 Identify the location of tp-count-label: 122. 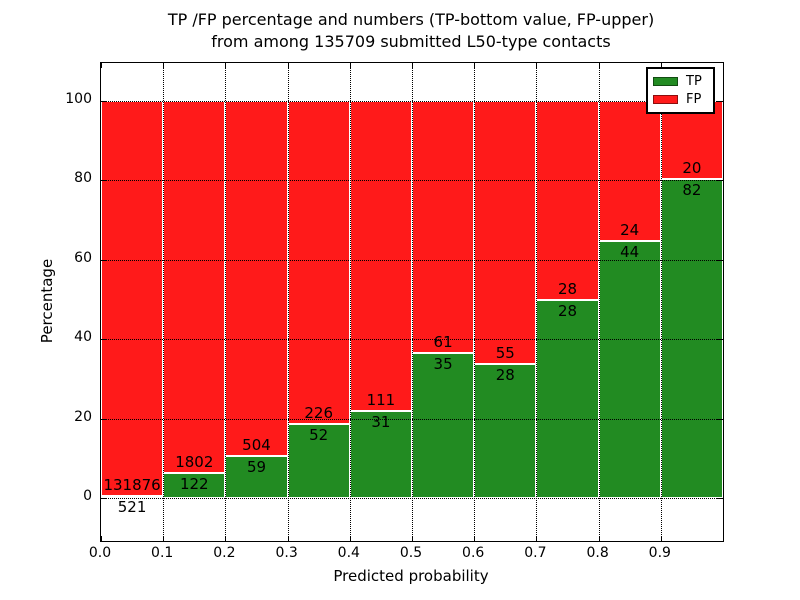
(194, 483).